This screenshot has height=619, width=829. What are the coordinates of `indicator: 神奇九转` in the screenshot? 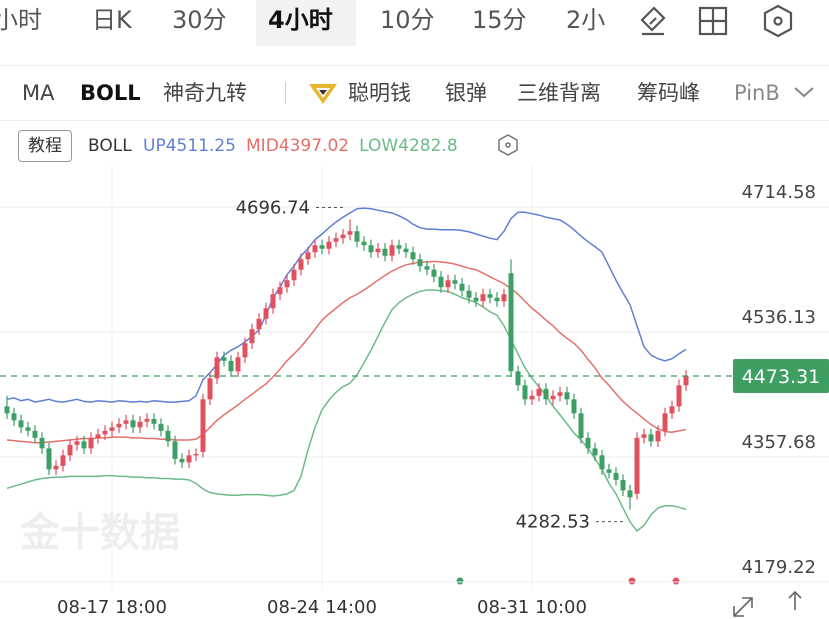 It's located at (205, 93).